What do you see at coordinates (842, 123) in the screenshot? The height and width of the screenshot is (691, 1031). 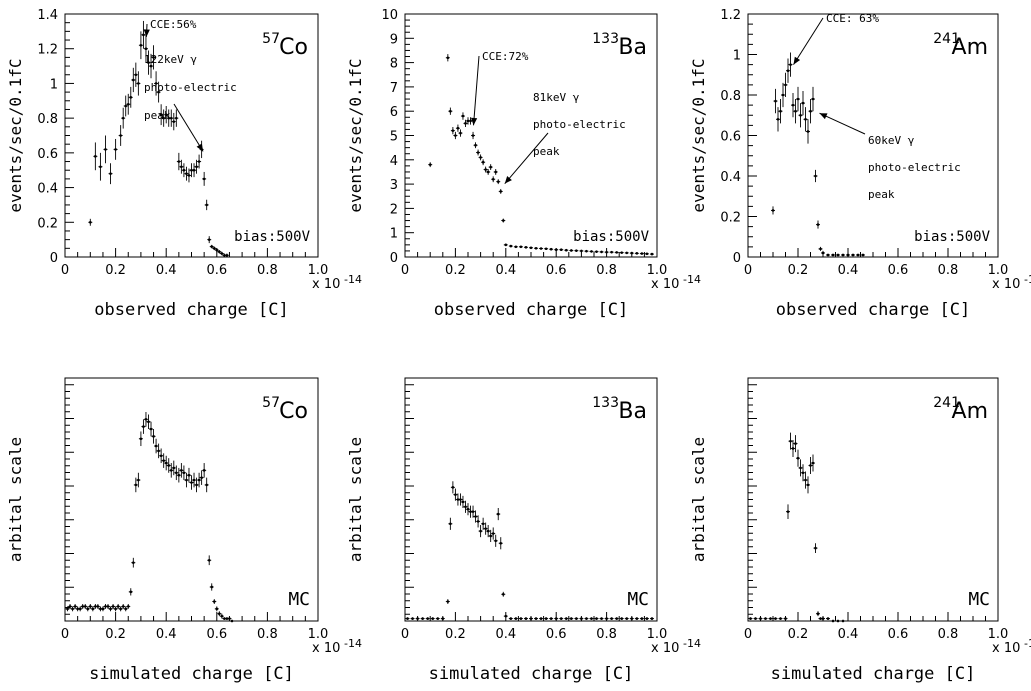 I see `peak-arrow` at bounding box center [842, 123].